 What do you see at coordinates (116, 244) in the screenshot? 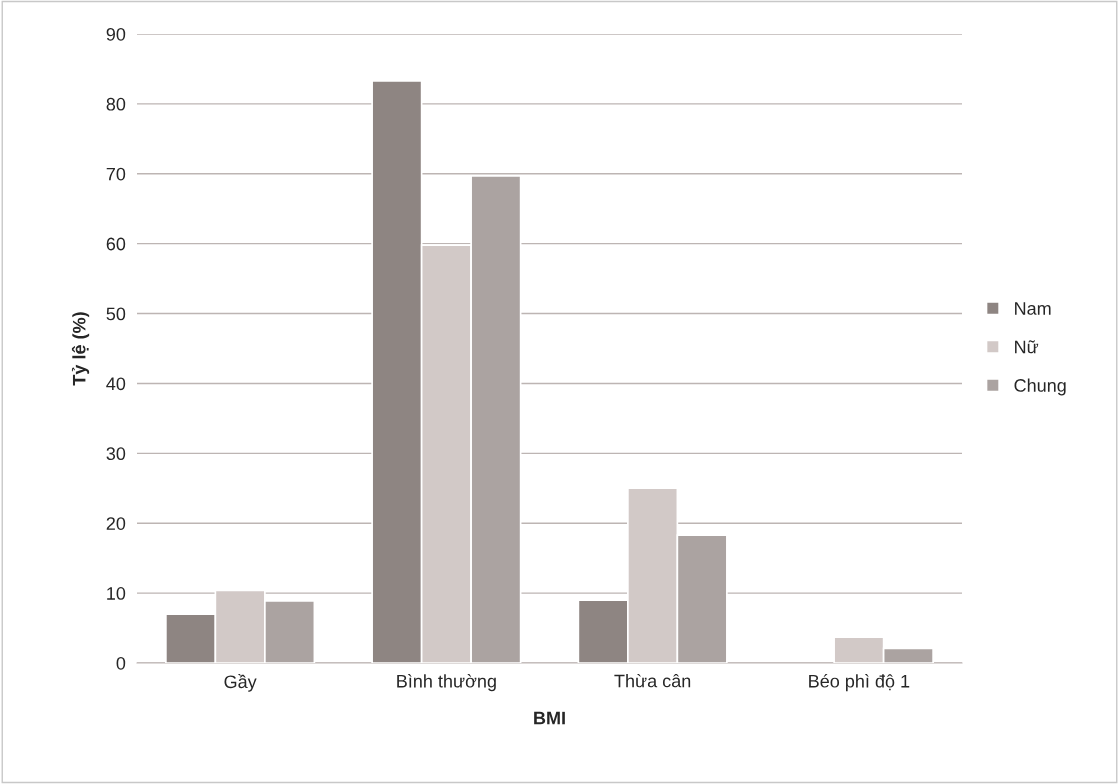
I see `y-tick-label: 60` at bounding box center [116, 244].